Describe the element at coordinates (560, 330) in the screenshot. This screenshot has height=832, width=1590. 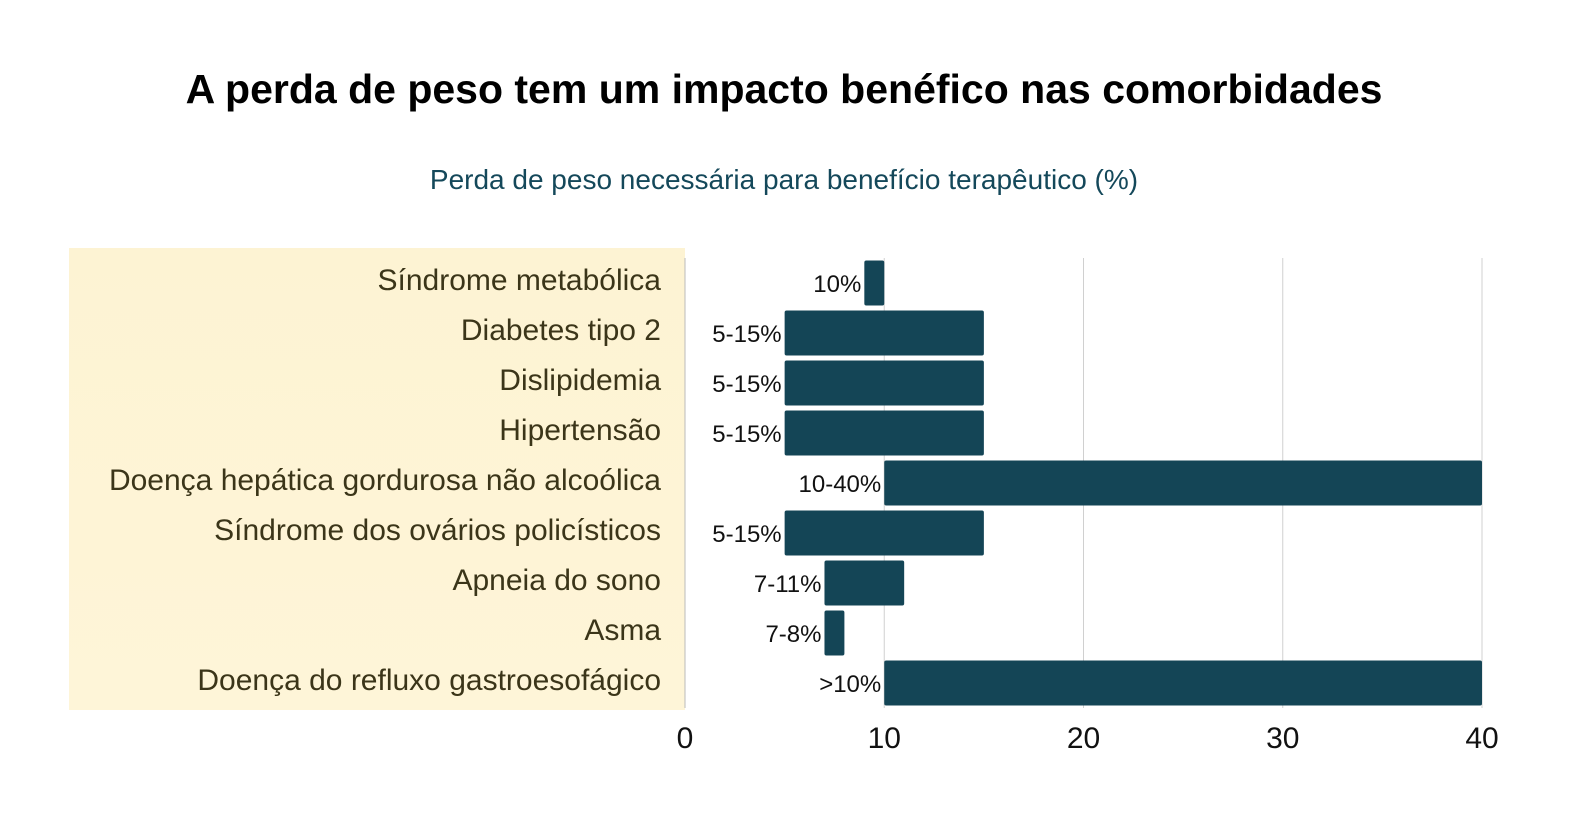
I see `category-label: Diabetes tipo 2` at that location.